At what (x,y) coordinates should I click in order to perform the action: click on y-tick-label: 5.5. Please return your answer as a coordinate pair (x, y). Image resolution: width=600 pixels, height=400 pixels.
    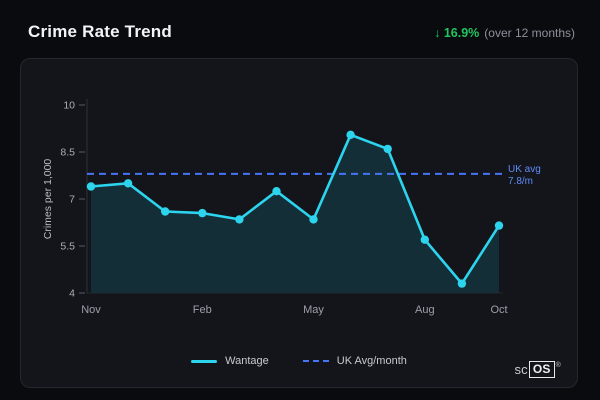
    Looking at the image, I should click on (67, 247).